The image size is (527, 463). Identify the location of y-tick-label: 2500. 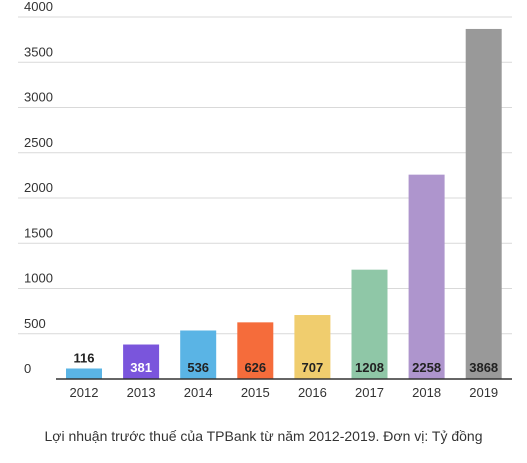
(38, 142).